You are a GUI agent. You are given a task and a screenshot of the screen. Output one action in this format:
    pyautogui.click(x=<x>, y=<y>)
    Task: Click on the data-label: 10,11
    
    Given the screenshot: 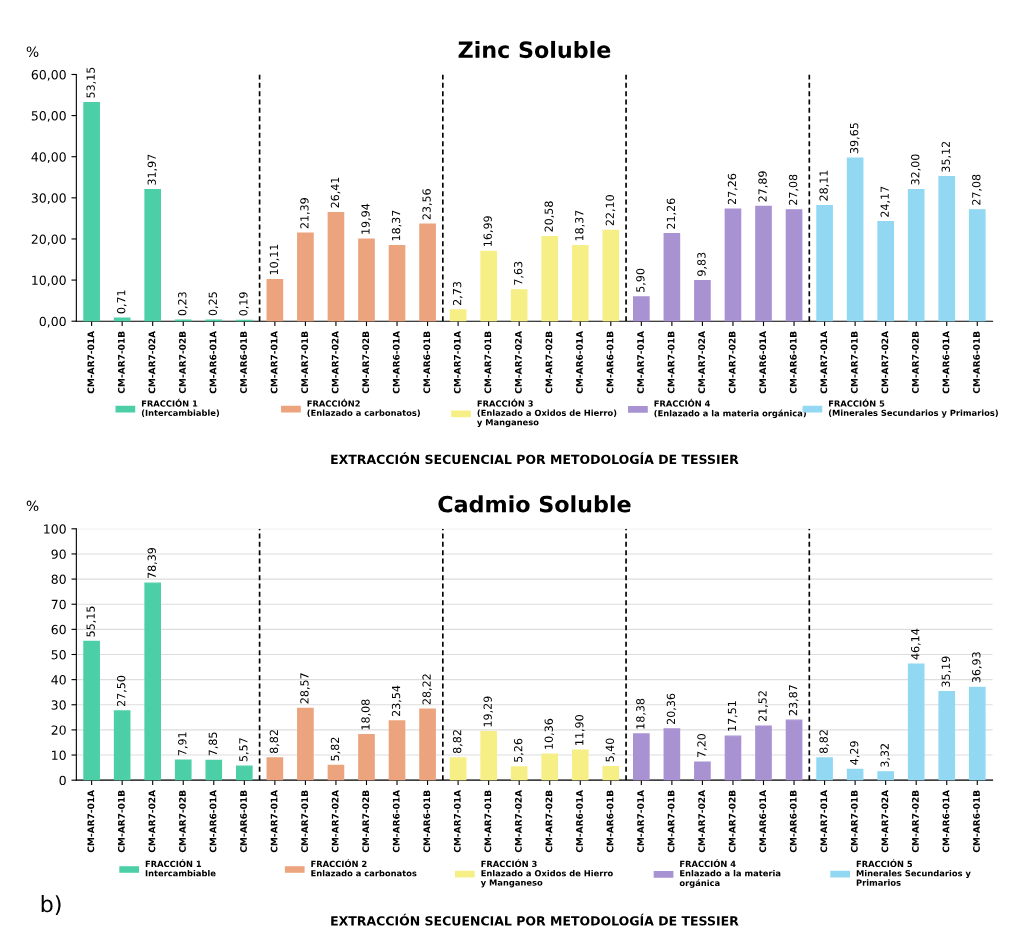 What is the action you would take?
    pyautogui.click(x=274, y=259)
    